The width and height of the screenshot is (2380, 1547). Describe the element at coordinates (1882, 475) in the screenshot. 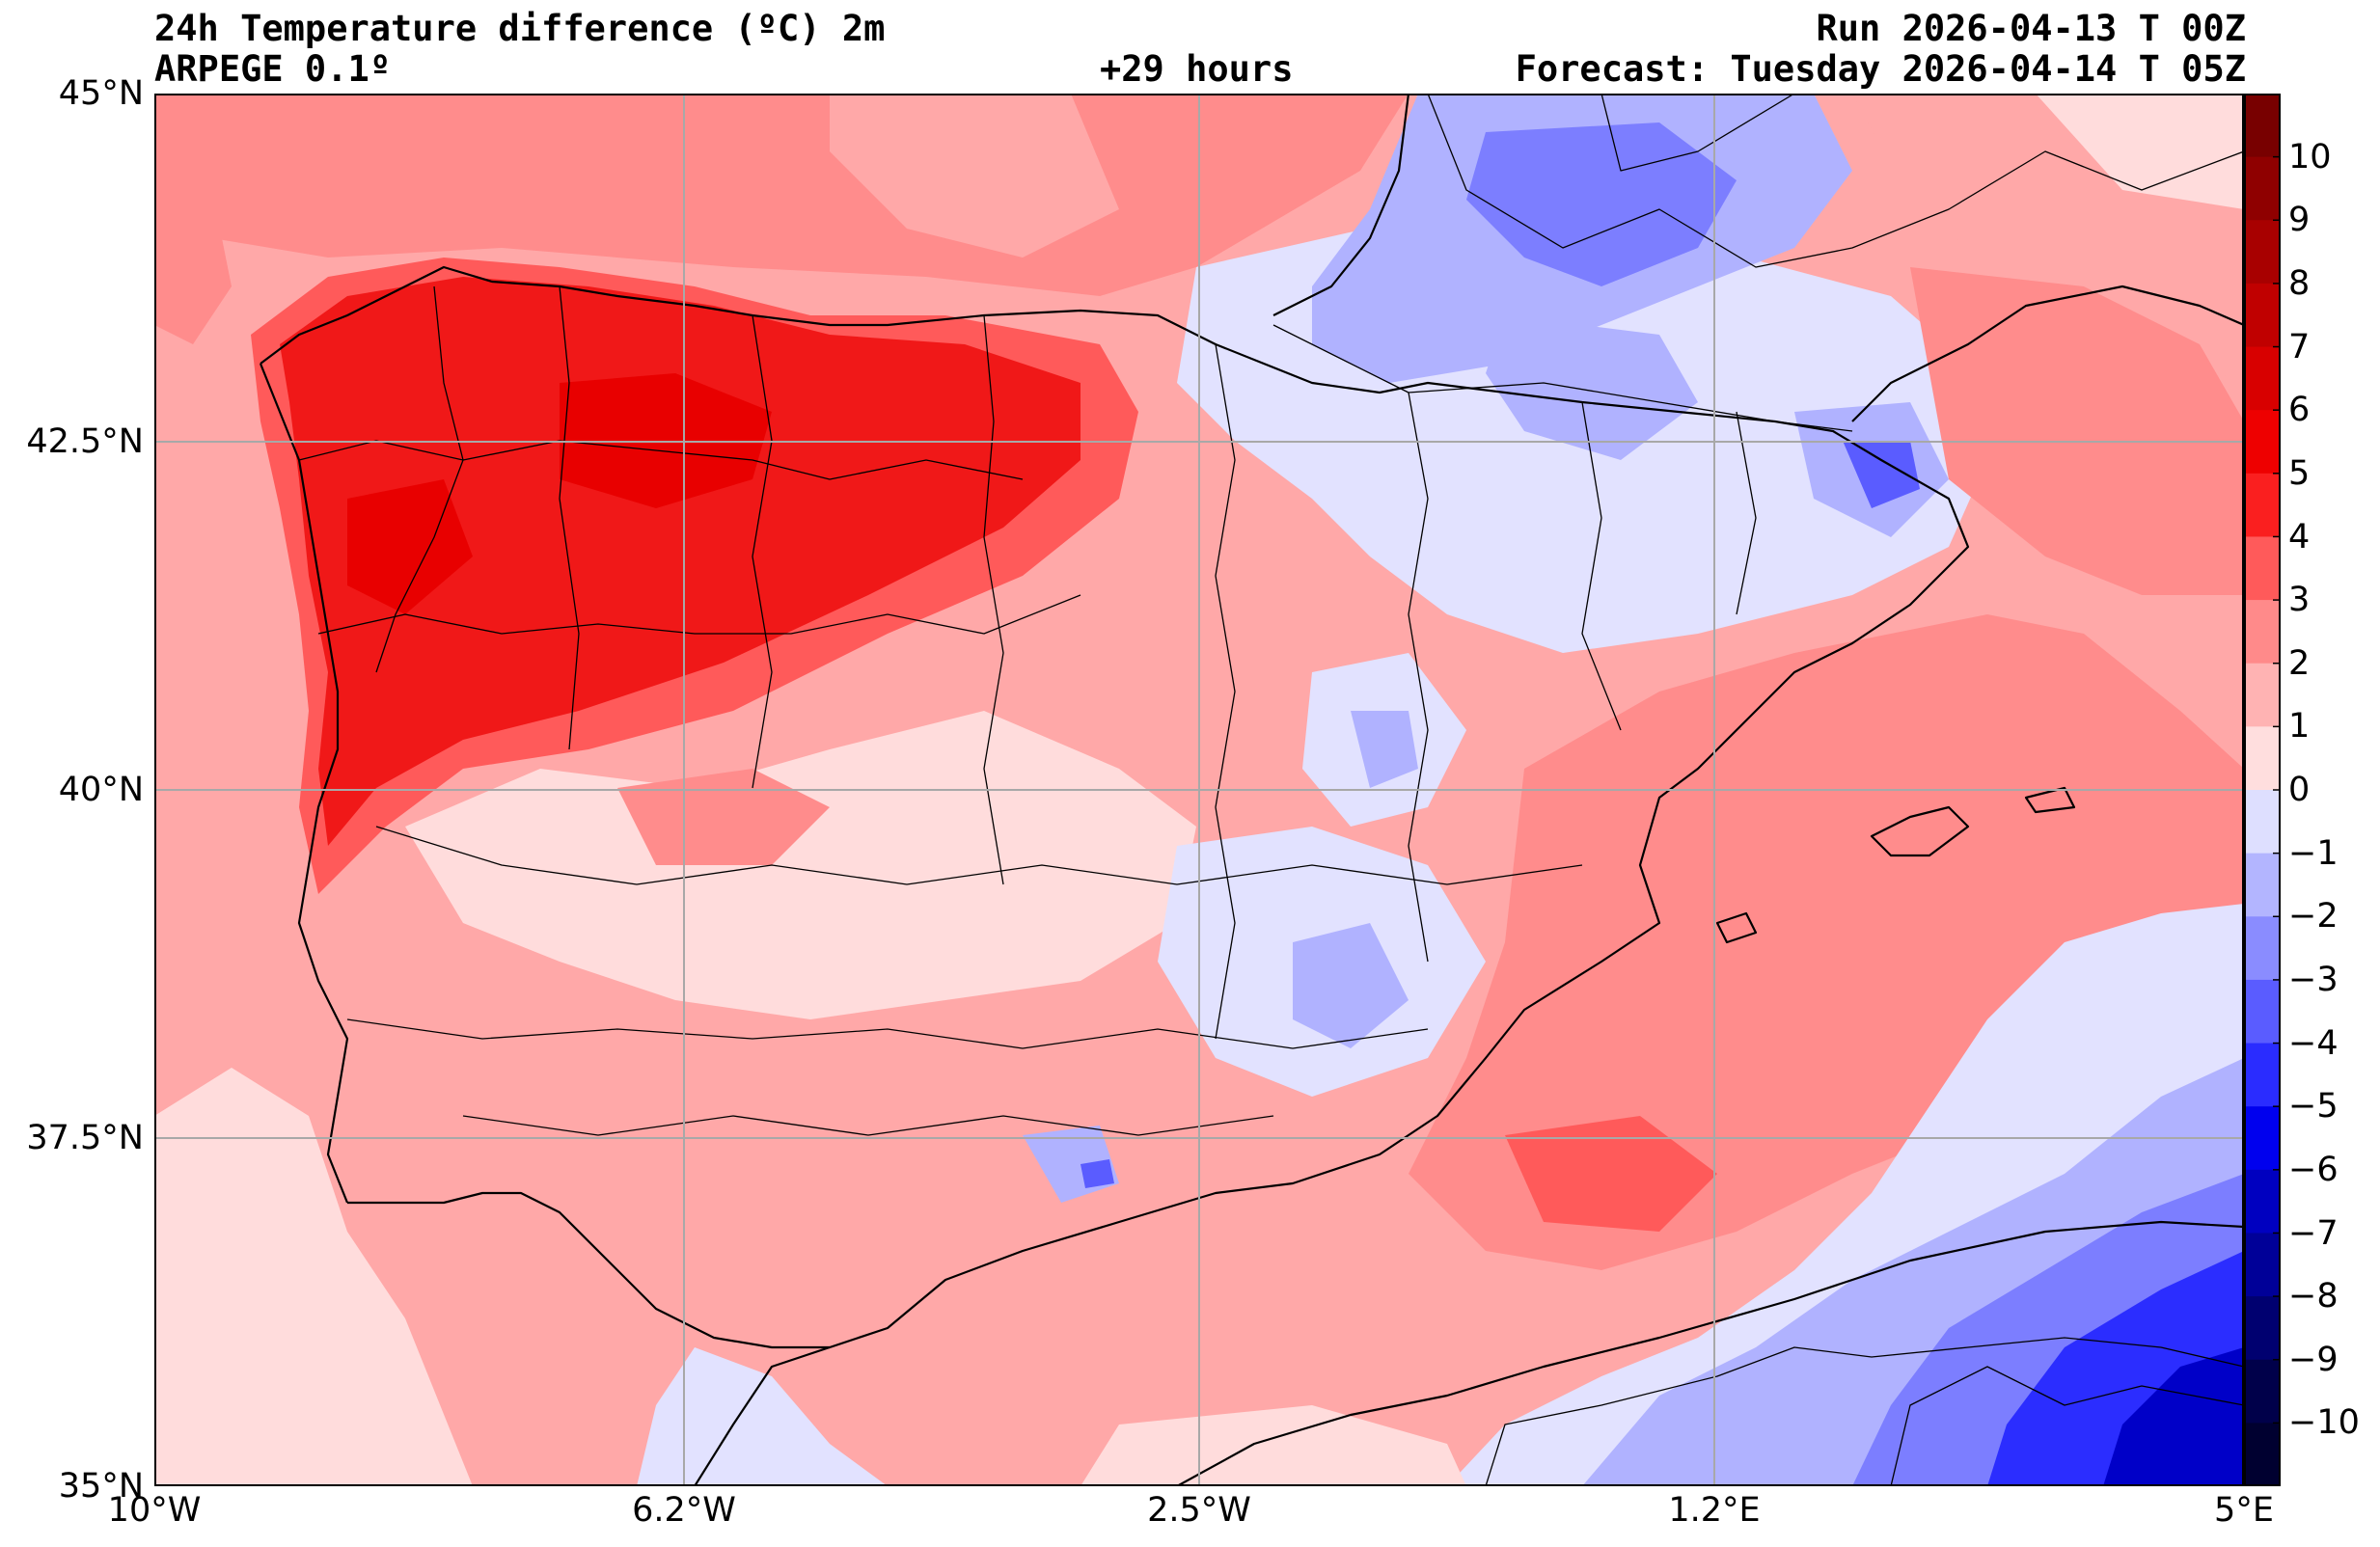

I see `field-catalonia-cool-core` at that location.